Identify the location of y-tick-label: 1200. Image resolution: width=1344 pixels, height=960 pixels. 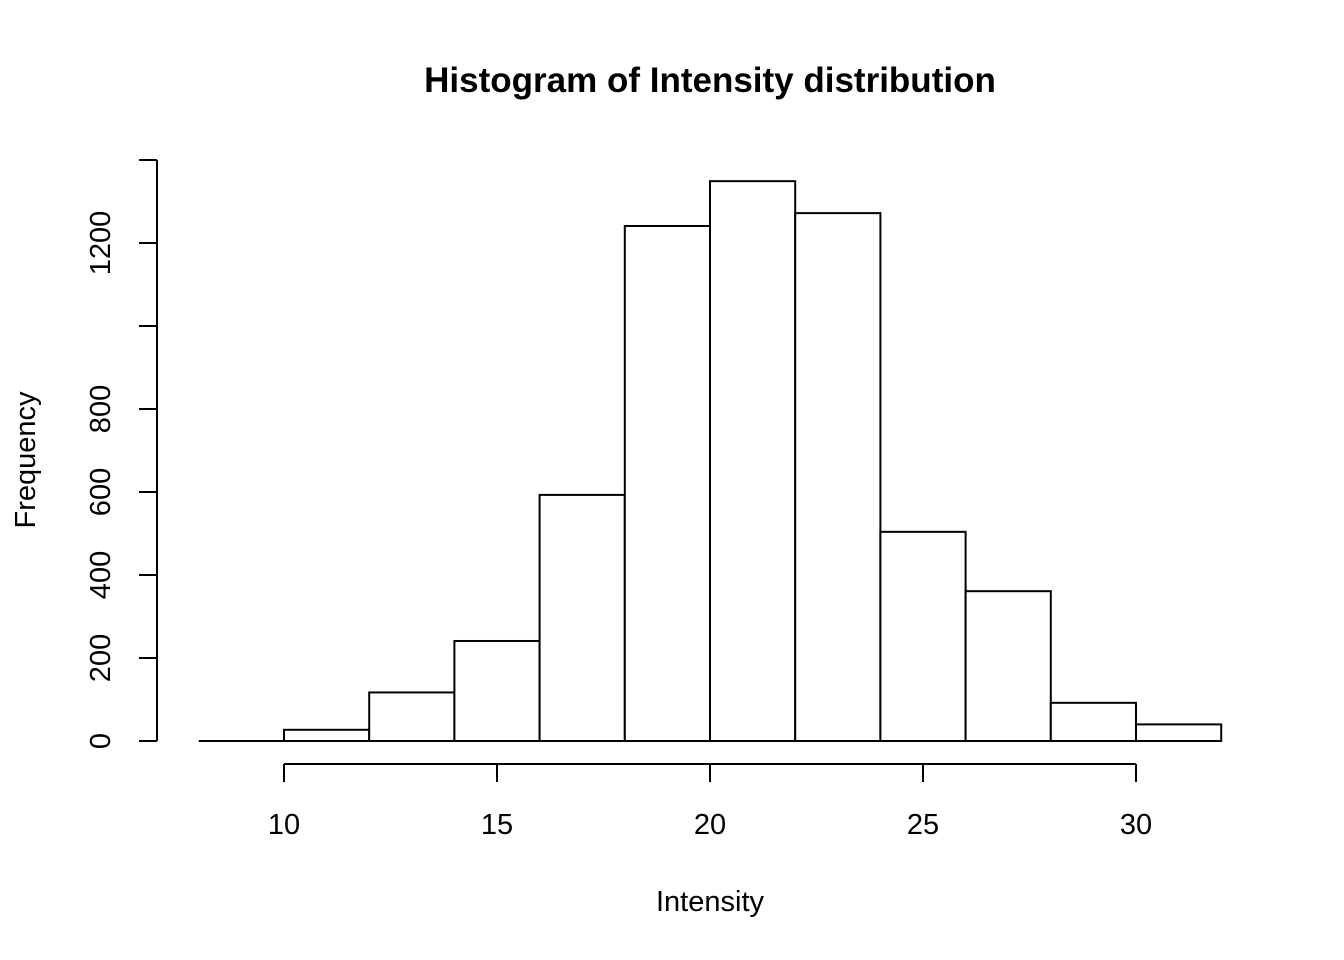
(101, 243).